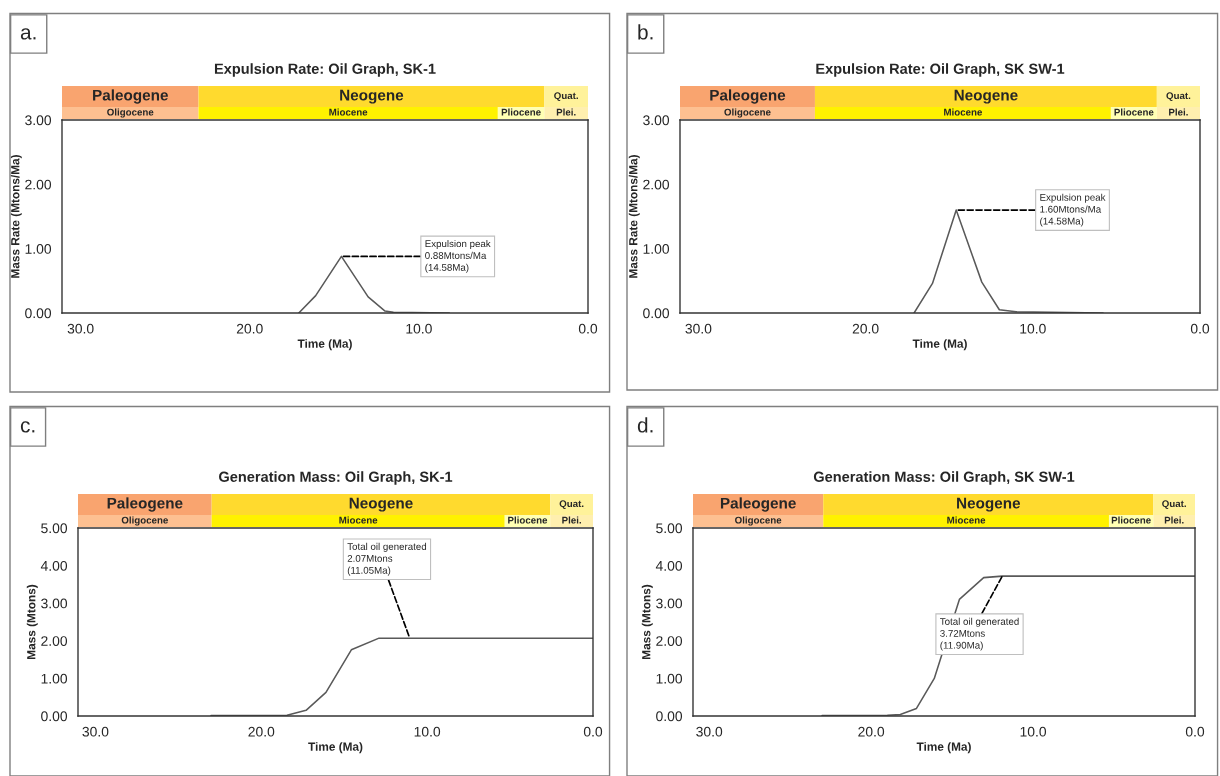 Image resolution: width=1220 pixels, height=776 pixels. Describe the element at coordinates (387, 559) in the screenshot. I see `annotation: Total oil generated 2.07Mtons (11.05Ma)` at that location.